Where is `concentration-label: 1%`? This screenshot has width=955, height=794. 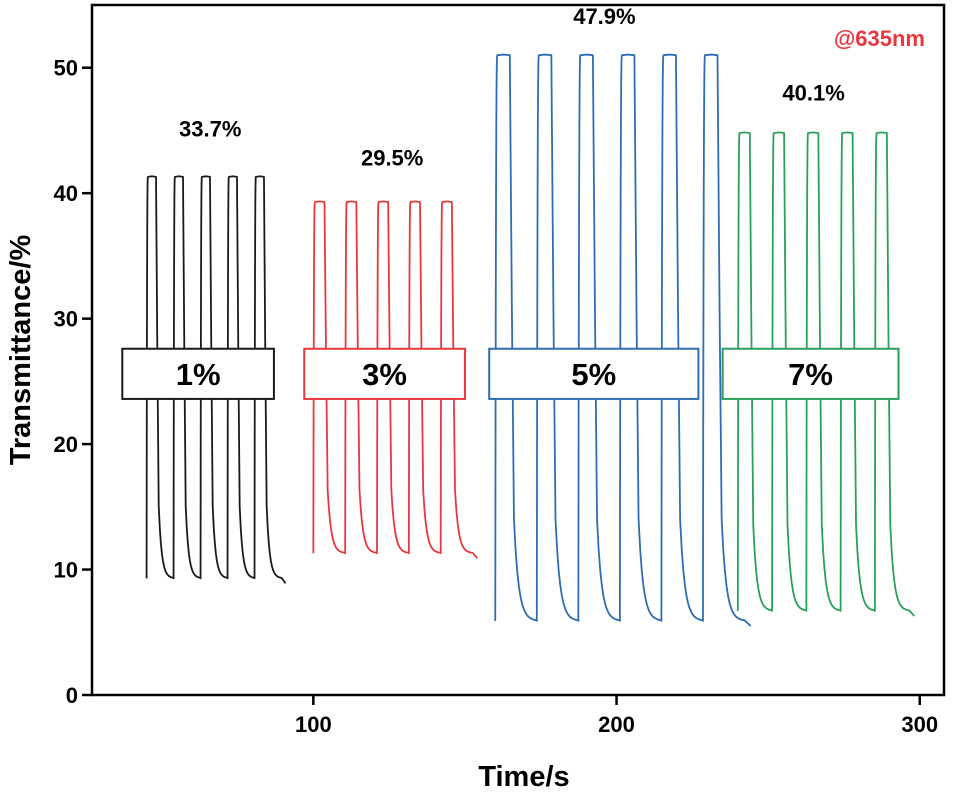
concentration-label: 1% is located at coordinates (198, 374).